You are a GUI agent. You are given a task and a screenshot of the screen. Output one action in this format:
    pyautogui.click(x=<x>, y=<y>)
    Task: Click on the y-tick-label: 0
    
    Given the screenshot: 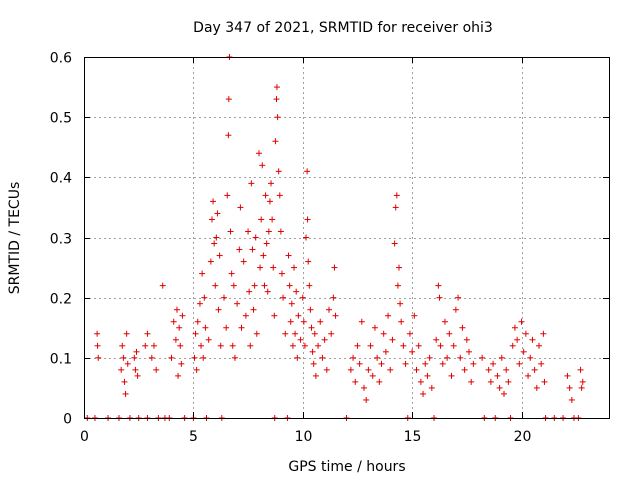 What is the action you would take?
    pyautogui.click(x=67, y=420)
    